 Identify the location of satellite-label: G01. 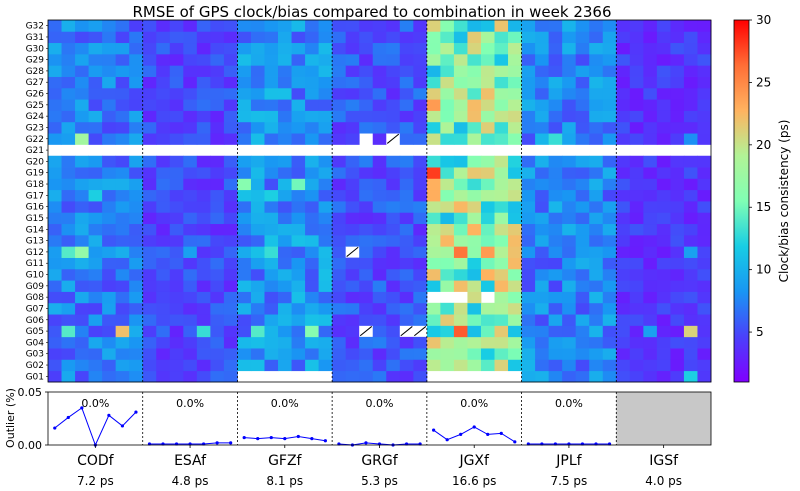
(35, 377).